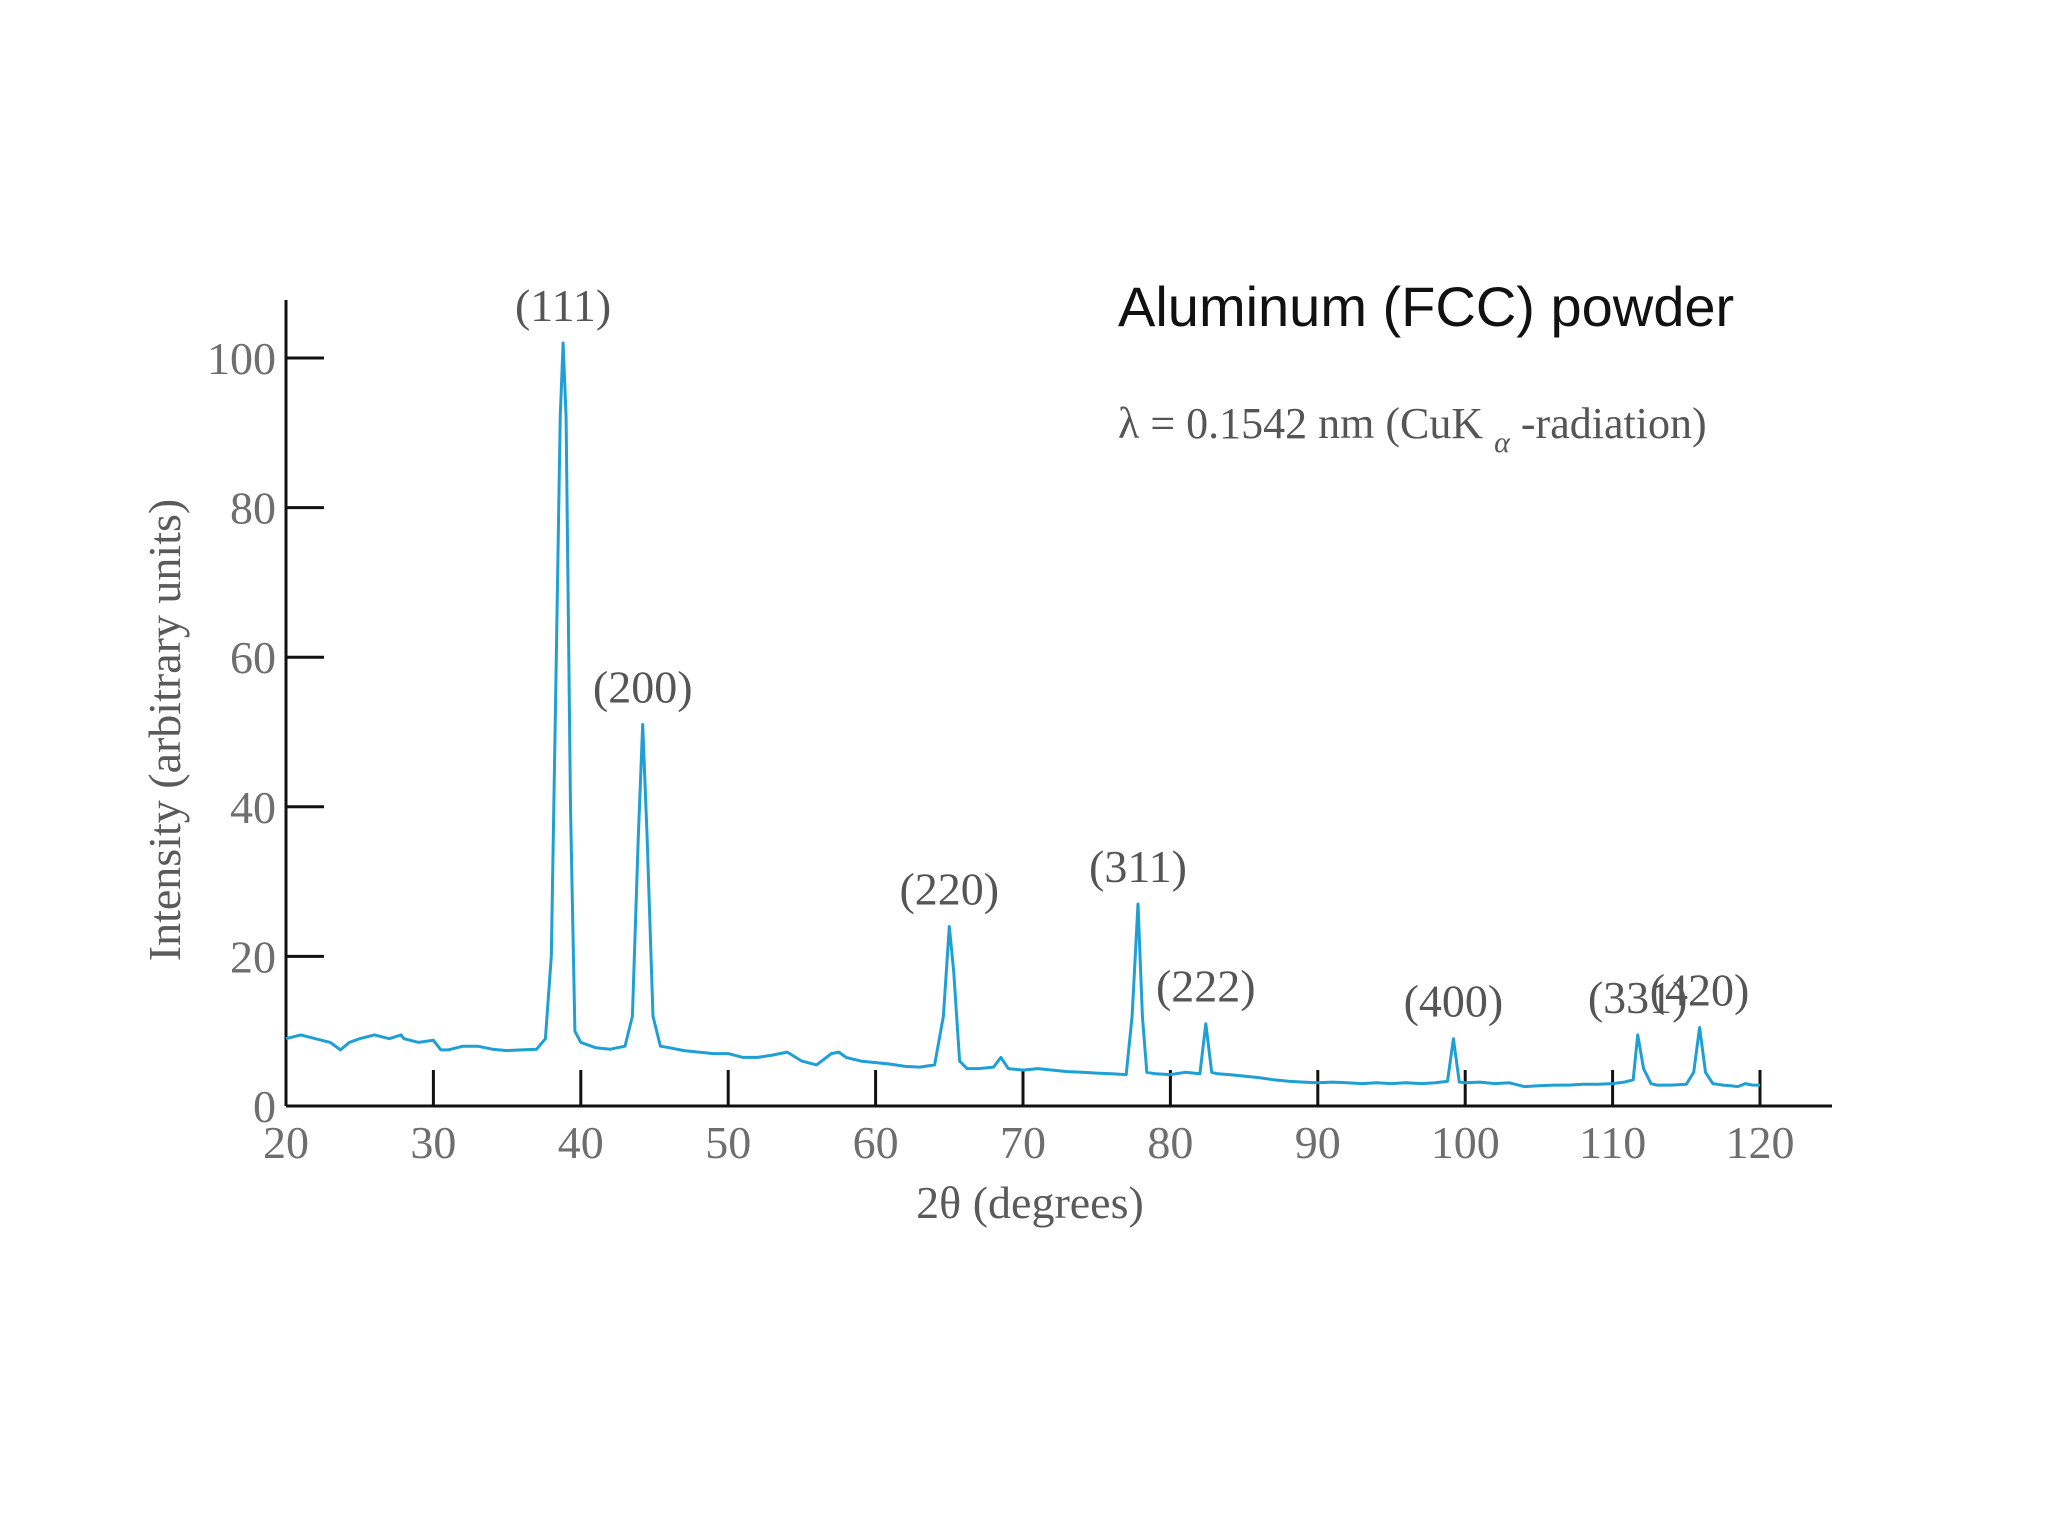  Describe the element at coordinates (1030, 1202) in the screenshot. I see `x-axis-label: 2θ (degrees)` at that location.